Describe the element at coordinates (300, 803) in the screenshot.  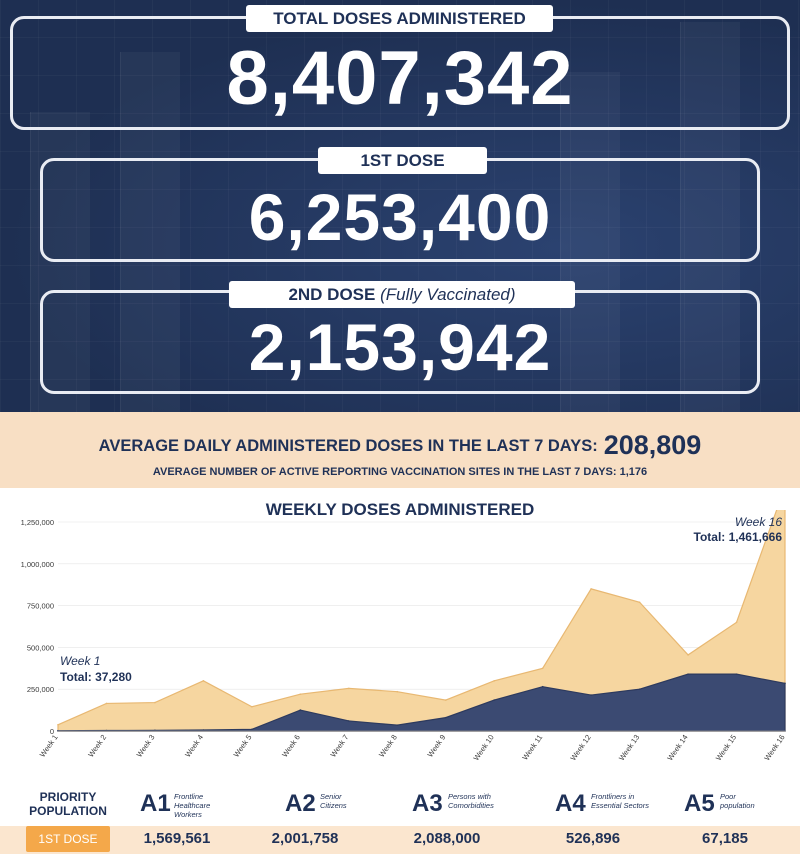
I see `priority-code-a2: A2` at that location.